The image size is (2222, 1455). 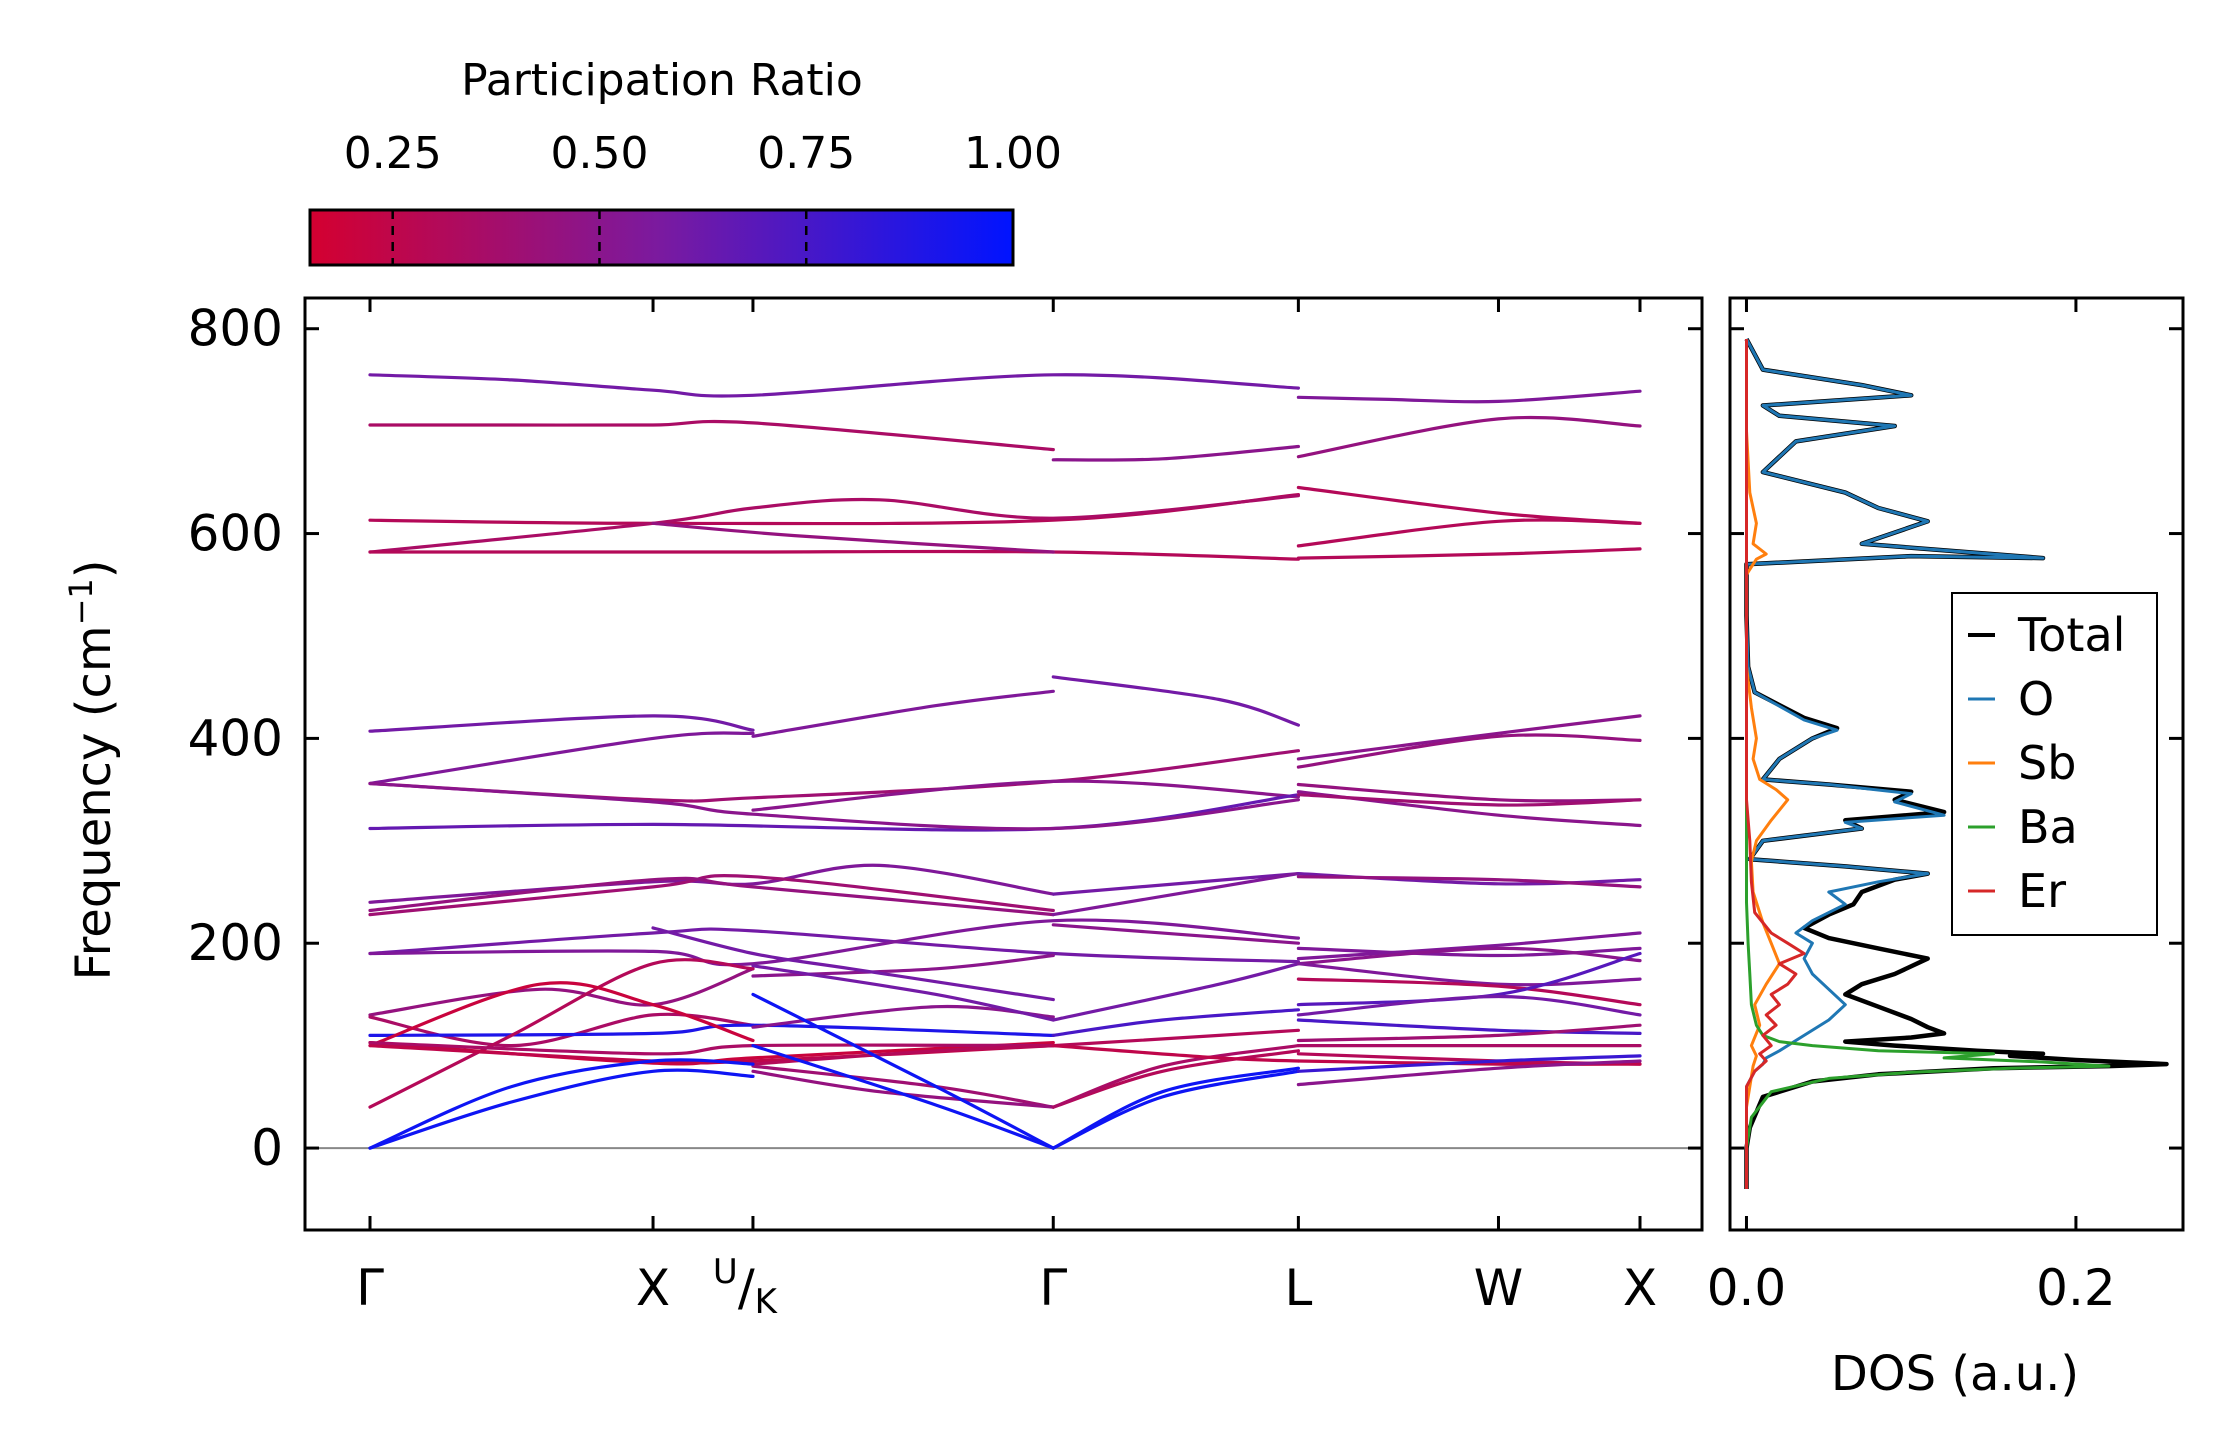 I want to click on legend-label-sb: Sb, so click(x=2047, y=763).